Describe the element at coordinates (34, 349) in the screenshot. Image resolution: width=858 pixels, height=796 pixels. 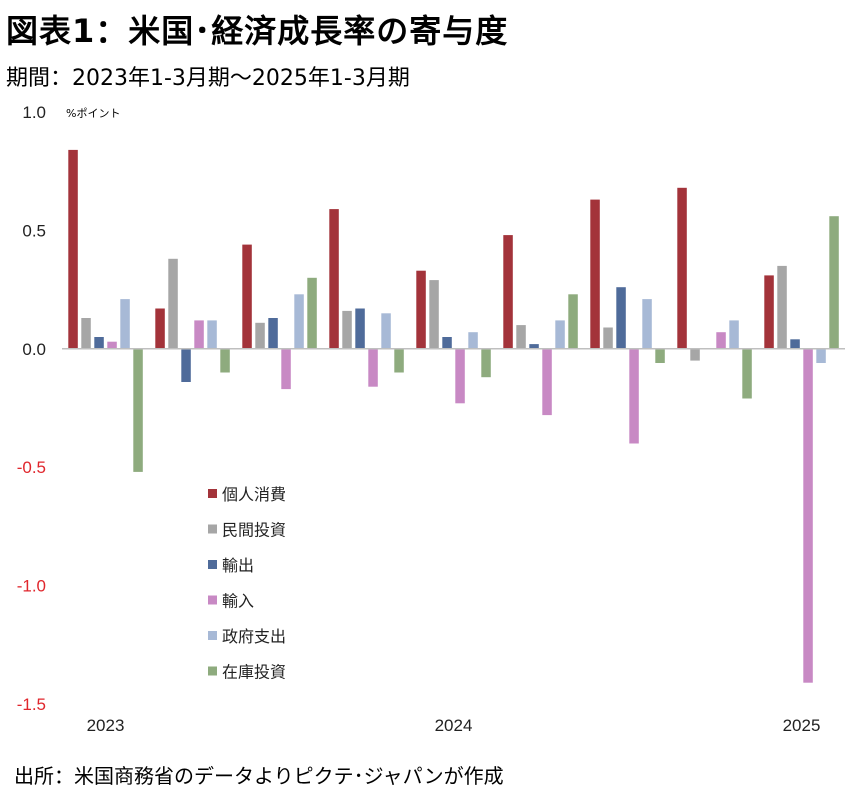
I see `y-tick-label: 0.0` at that location.